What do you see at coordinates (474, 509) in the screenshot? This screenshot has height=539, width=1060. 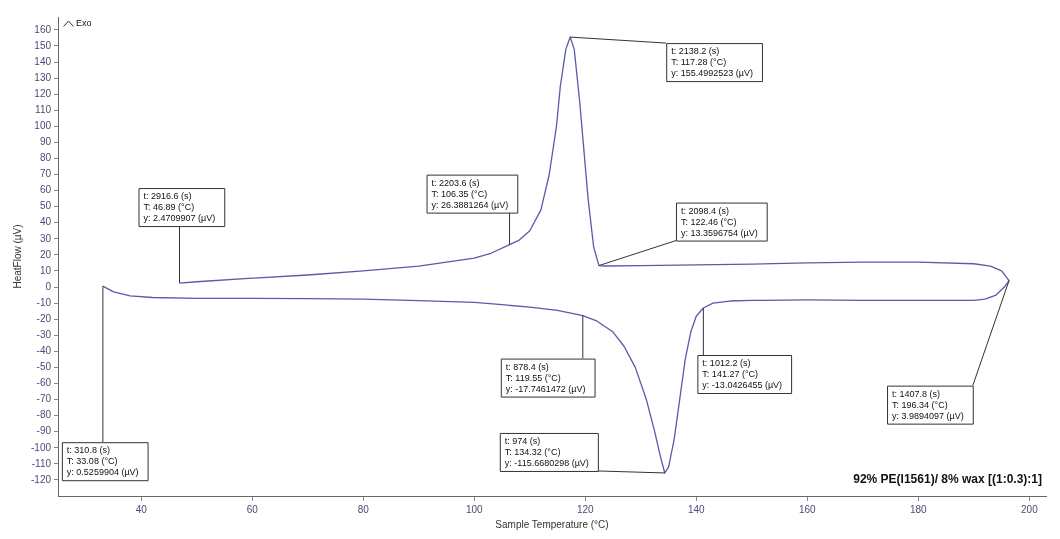 I see `x-tick-label: 100` at bounding box center [474, 509].